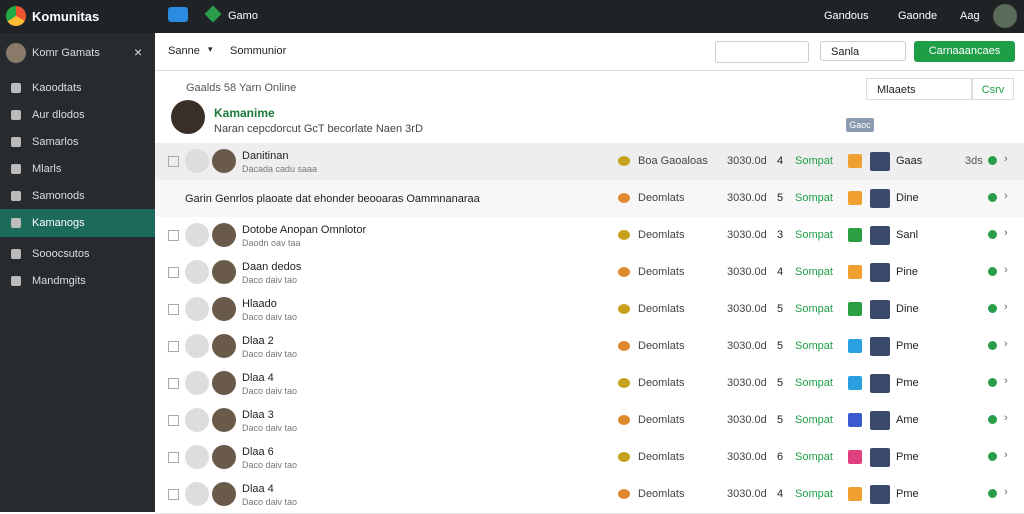  I want to click on menu-item: Samarlos, so click(77, 142).